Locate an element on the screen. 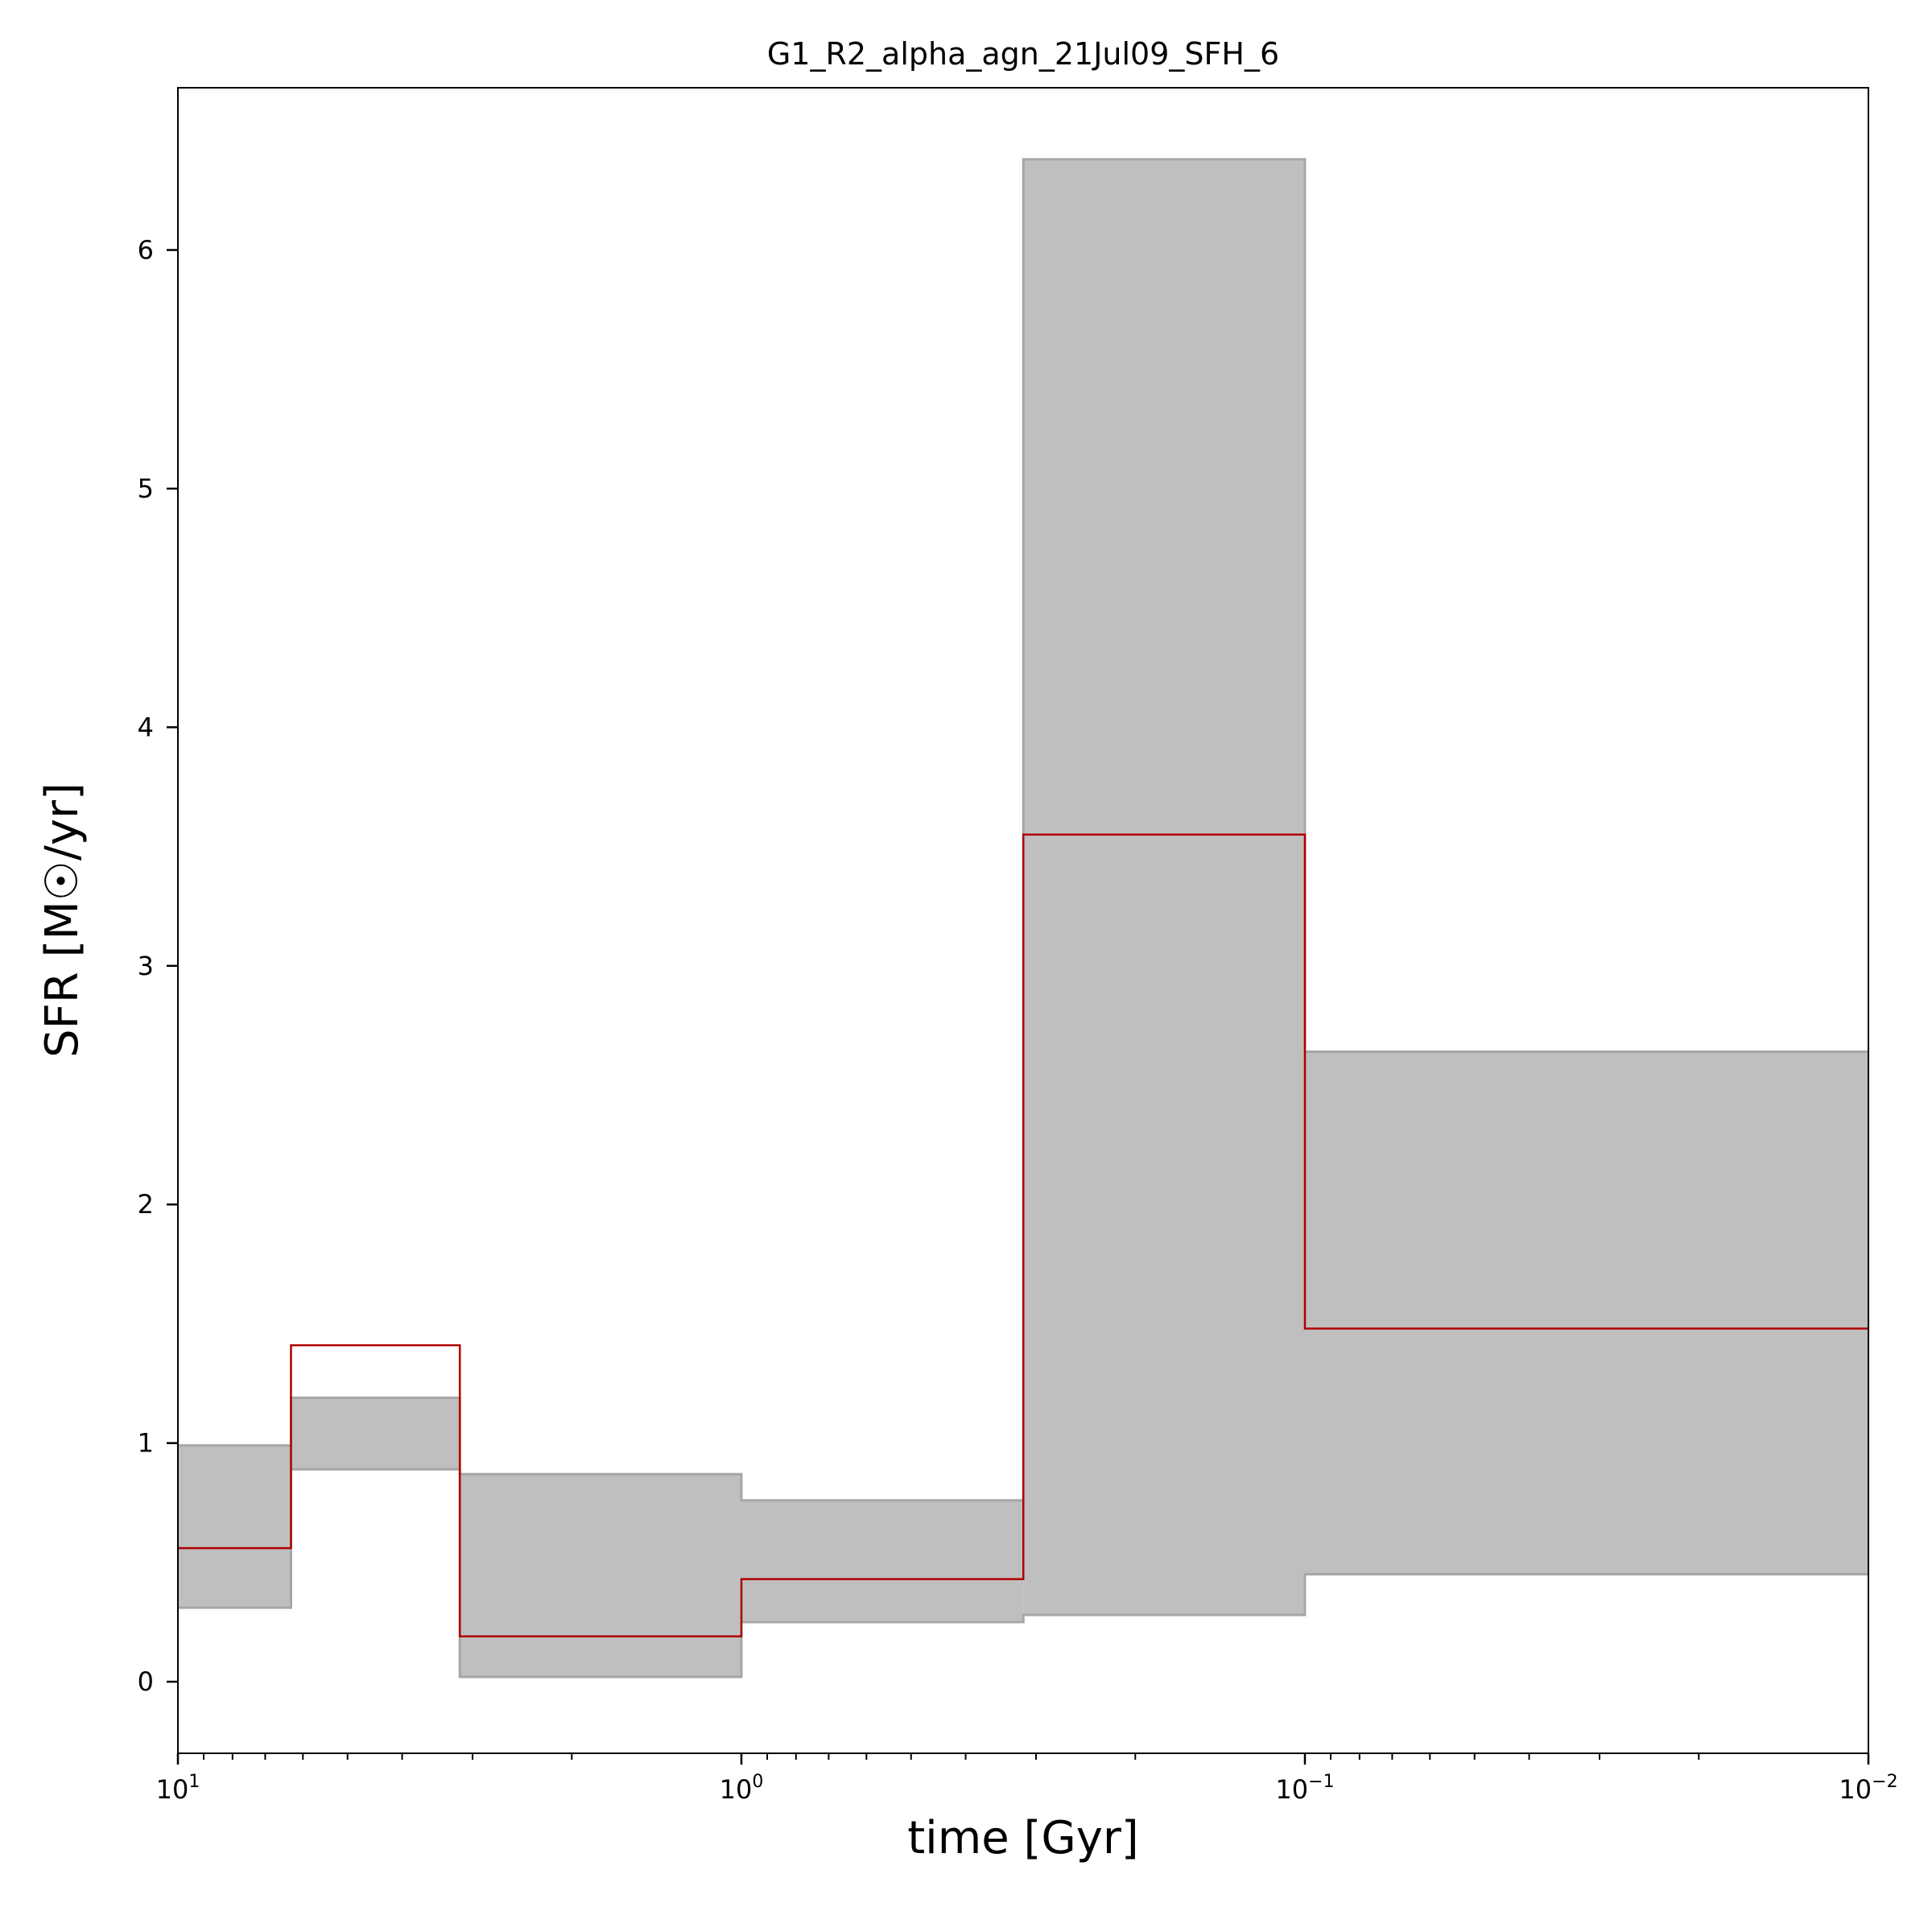 The width and height of the screenshot is (1932, 1932). x-tick-label-1: 10⁰ is located at coordinates (742, 1788).